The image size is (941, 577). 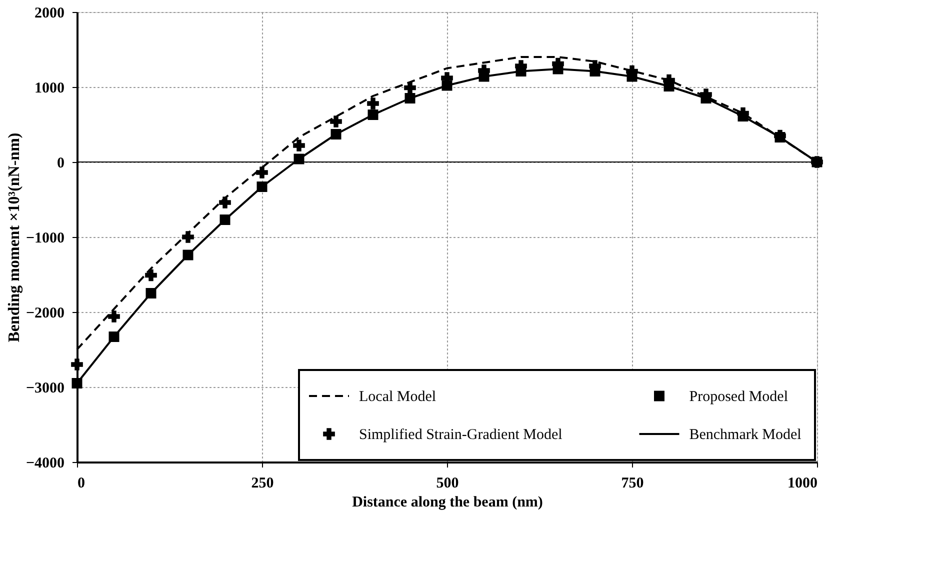 I want to click on y-tick-label: 0, so click(x=60, y=164).